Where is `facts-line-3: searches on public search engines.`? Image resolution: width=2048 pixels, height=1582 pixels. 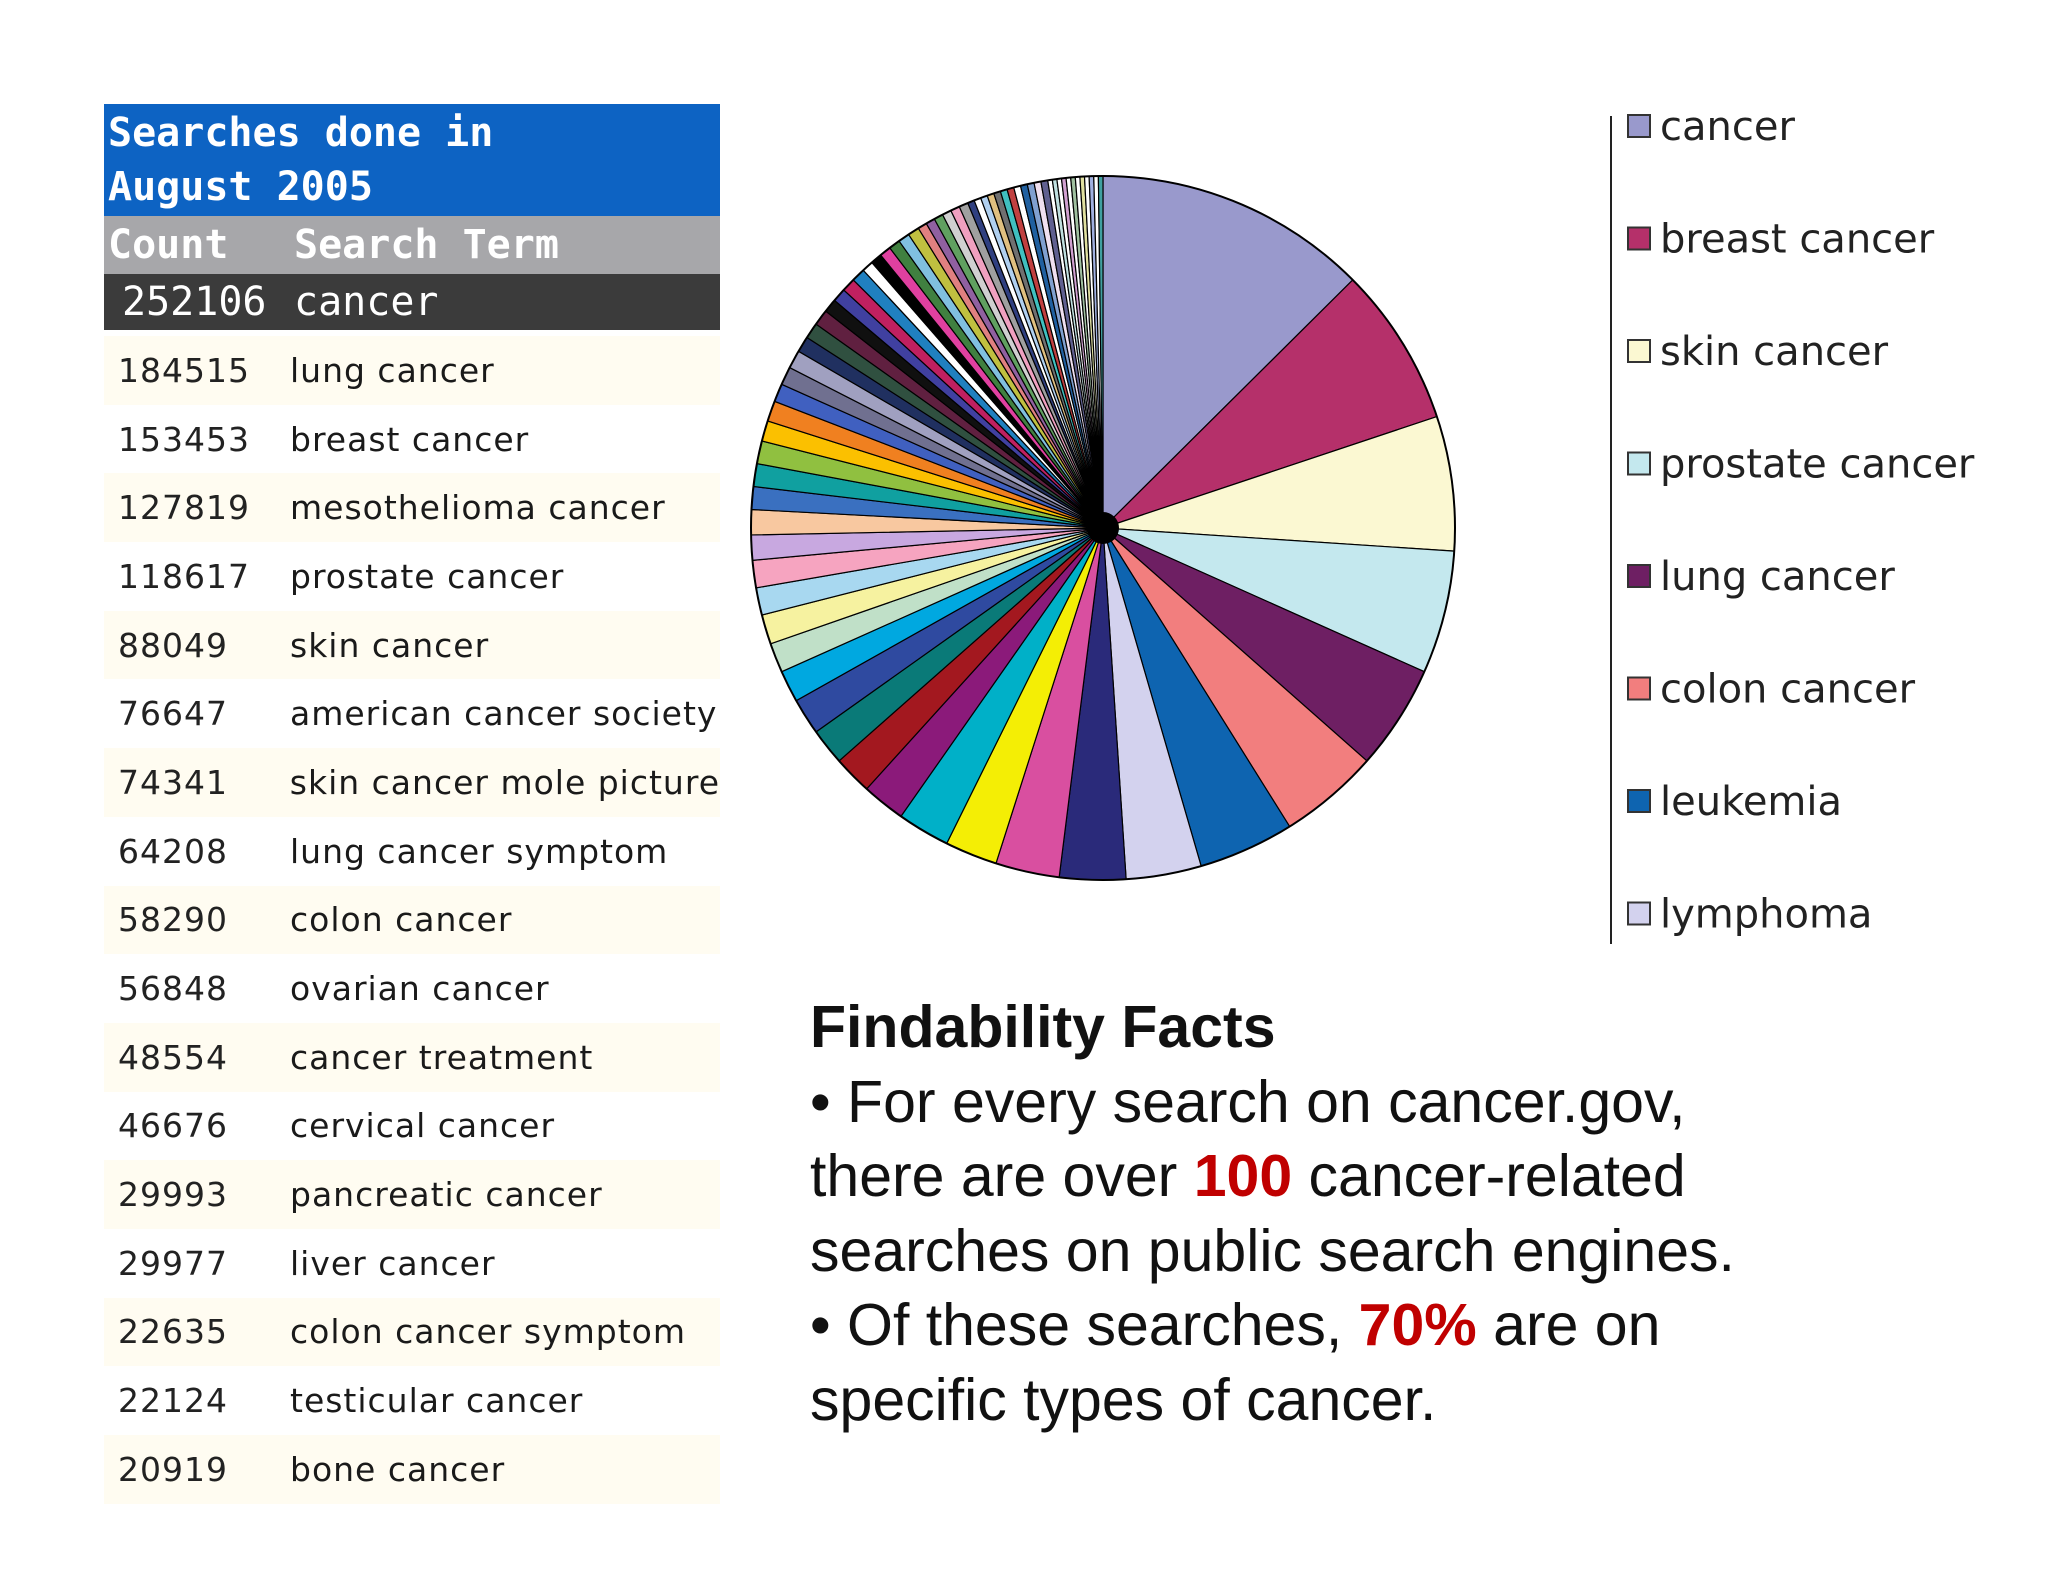 facts-line-3: searches on public search engines. is located at coordinates (1272, 1250).